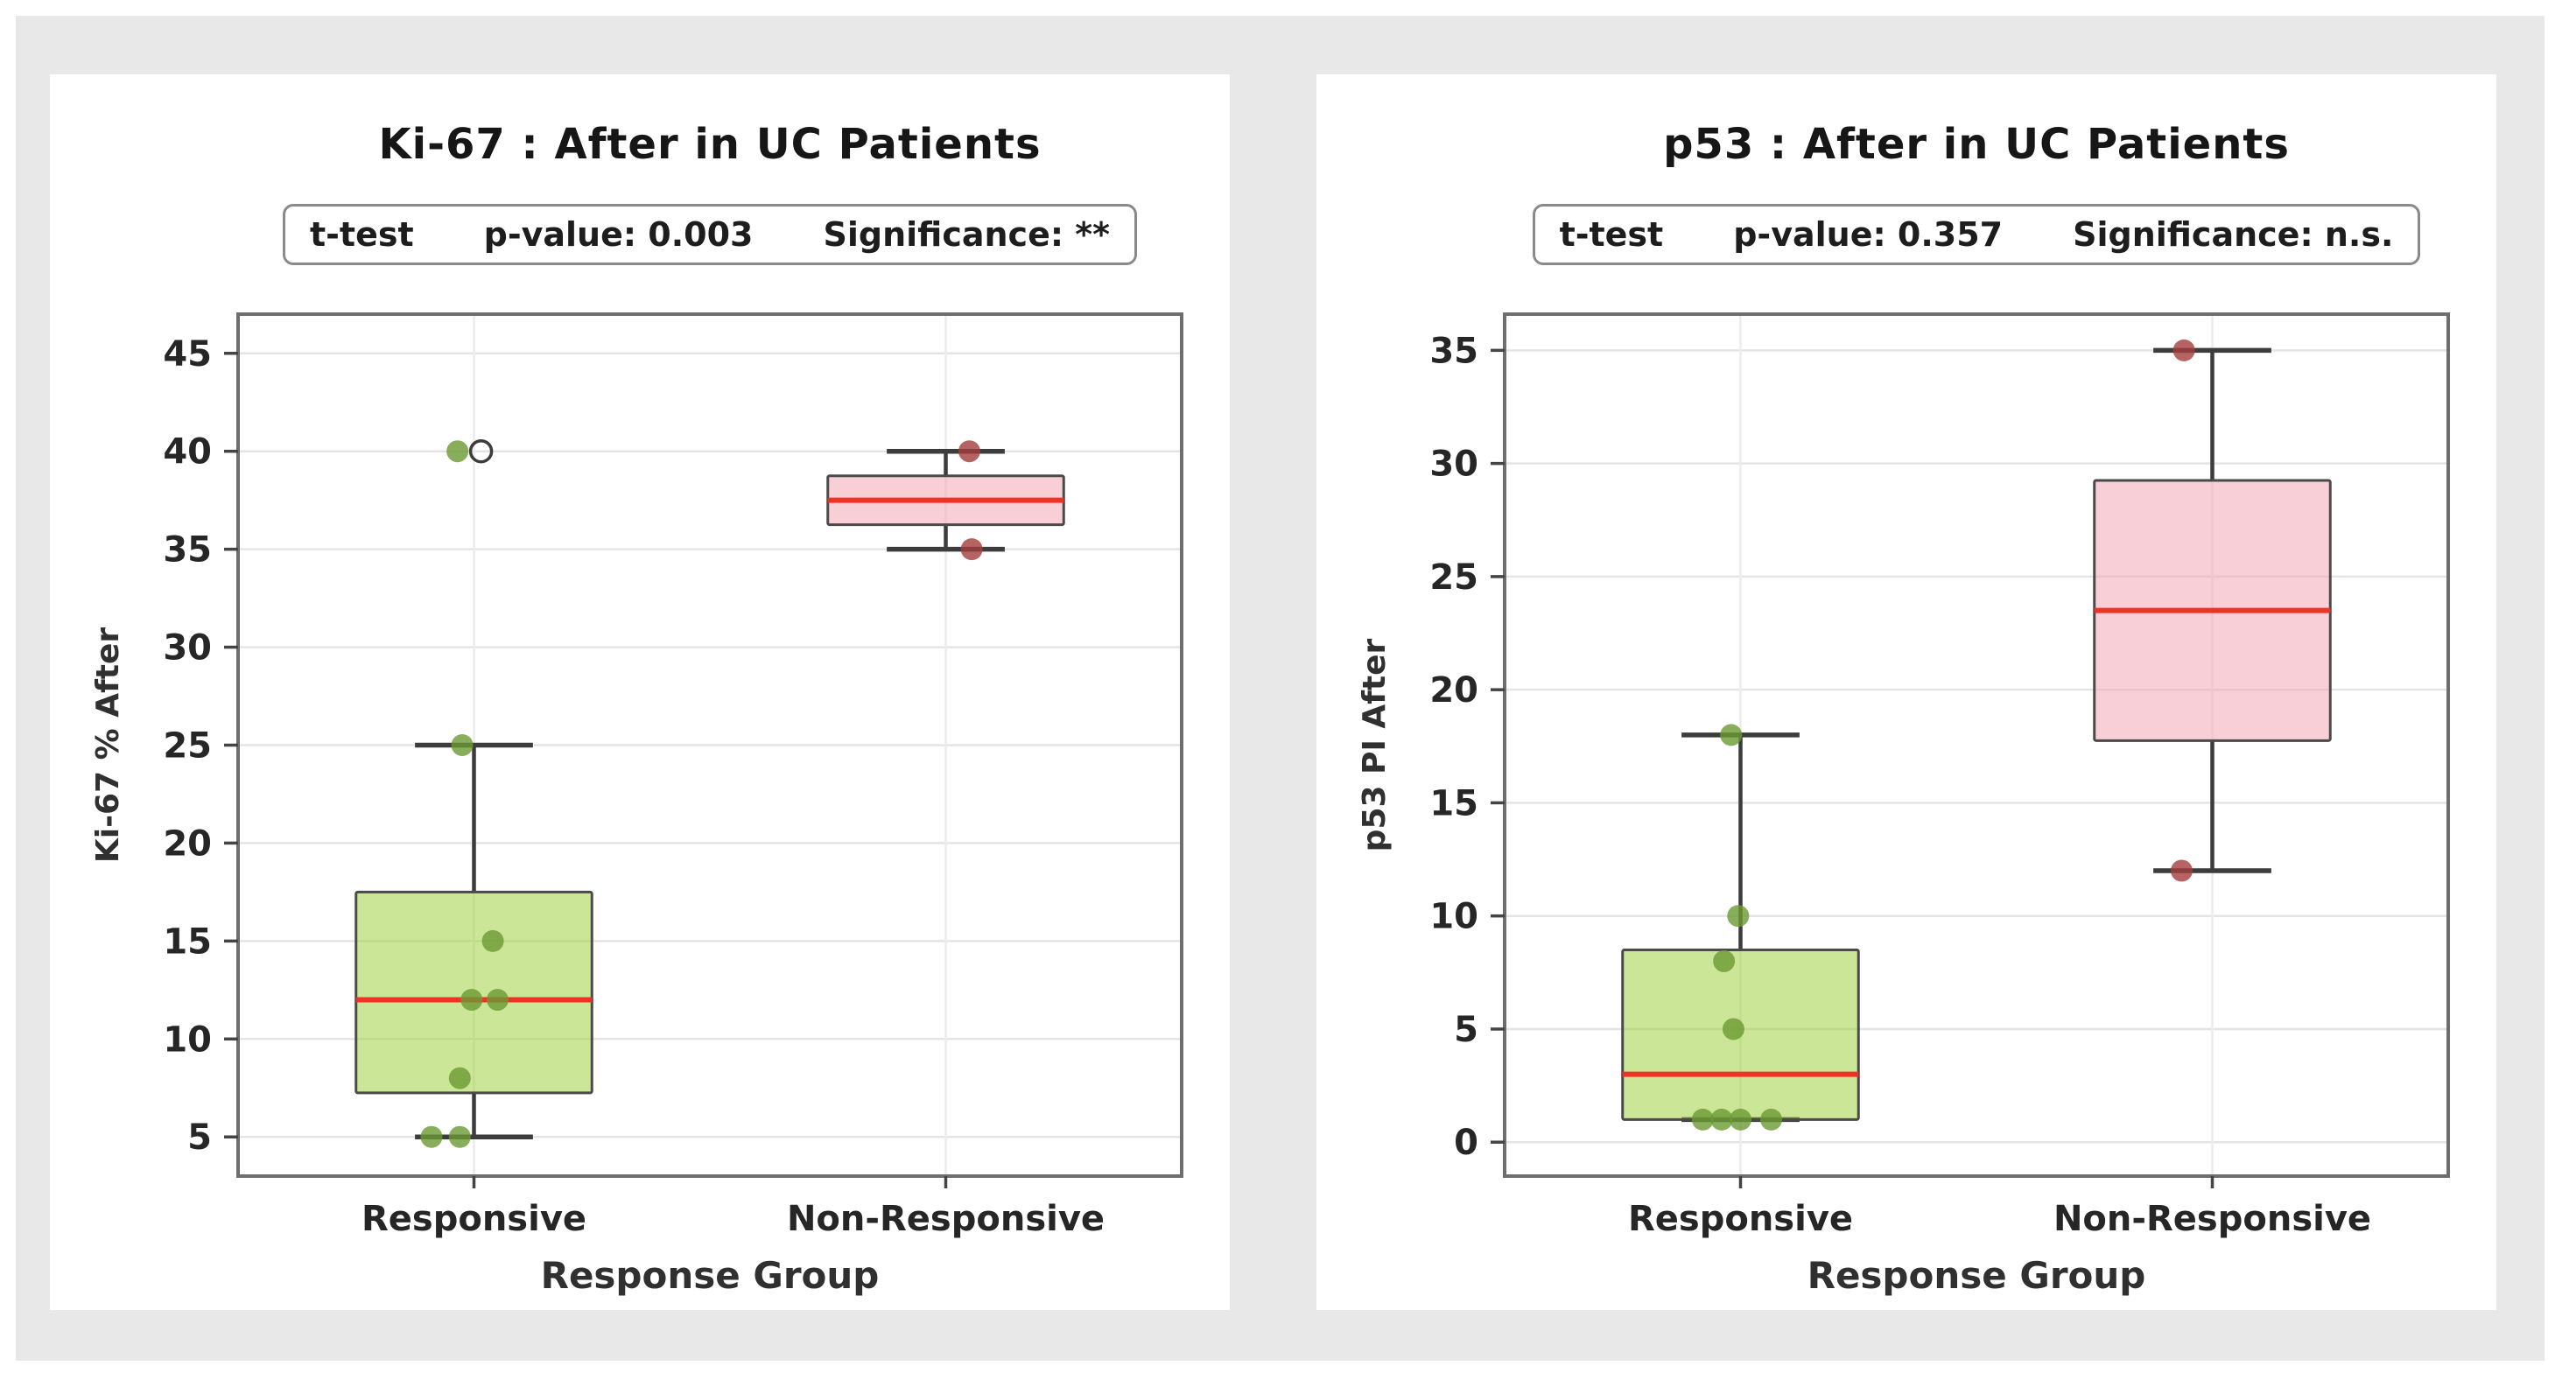  I want to click on stats-annotation-box: t-test p-value: 0.003 Significance: **, so click(710, 235).